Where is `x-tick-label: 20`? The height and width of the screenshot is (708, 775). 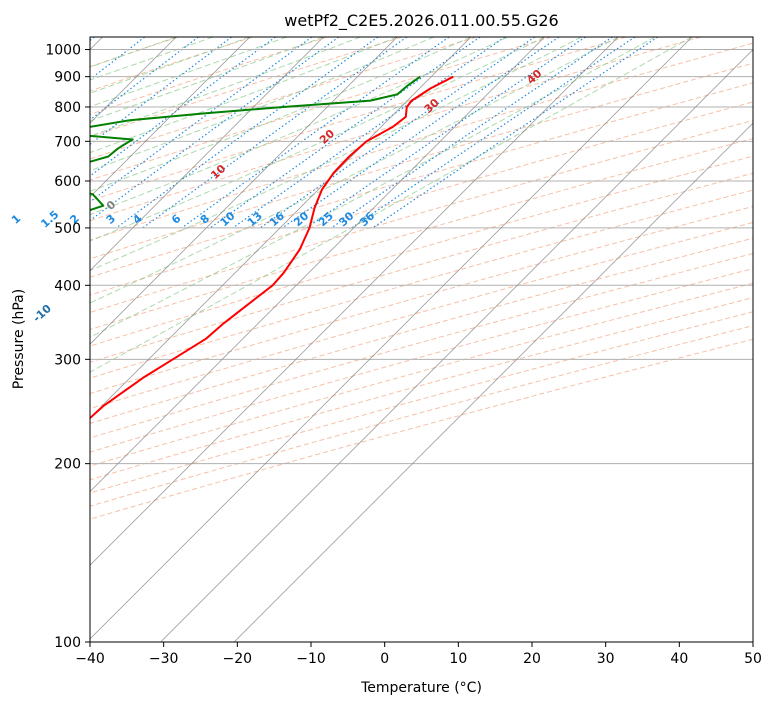 x-tick-label: 20 is located at coordinates (532, 659).